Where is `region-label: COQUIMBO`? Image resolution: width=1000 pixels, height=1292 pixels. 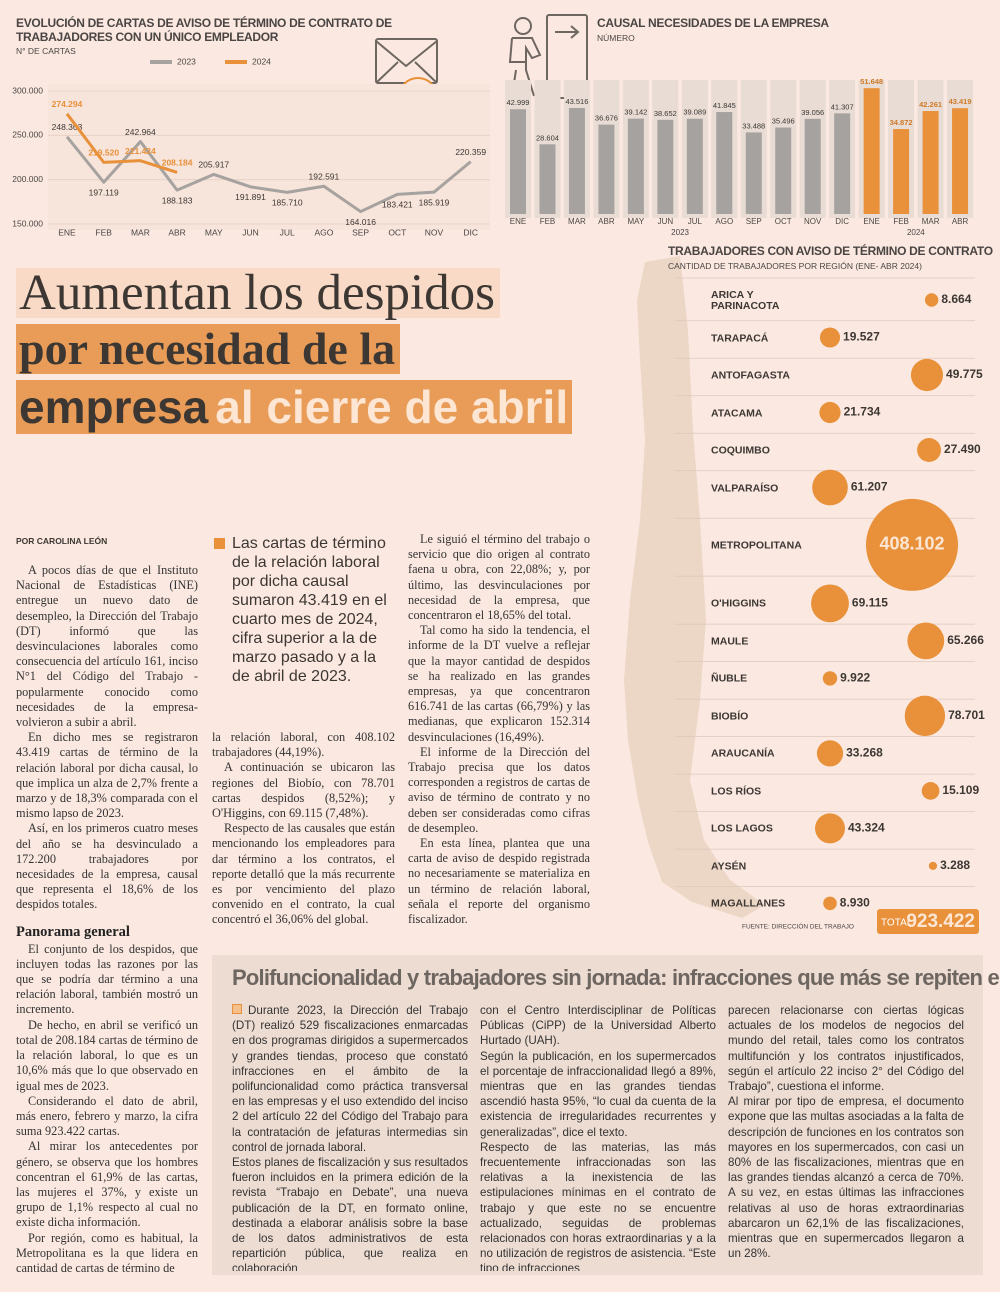
region-label: COQUIMBO is located at coordinates (740, 450).